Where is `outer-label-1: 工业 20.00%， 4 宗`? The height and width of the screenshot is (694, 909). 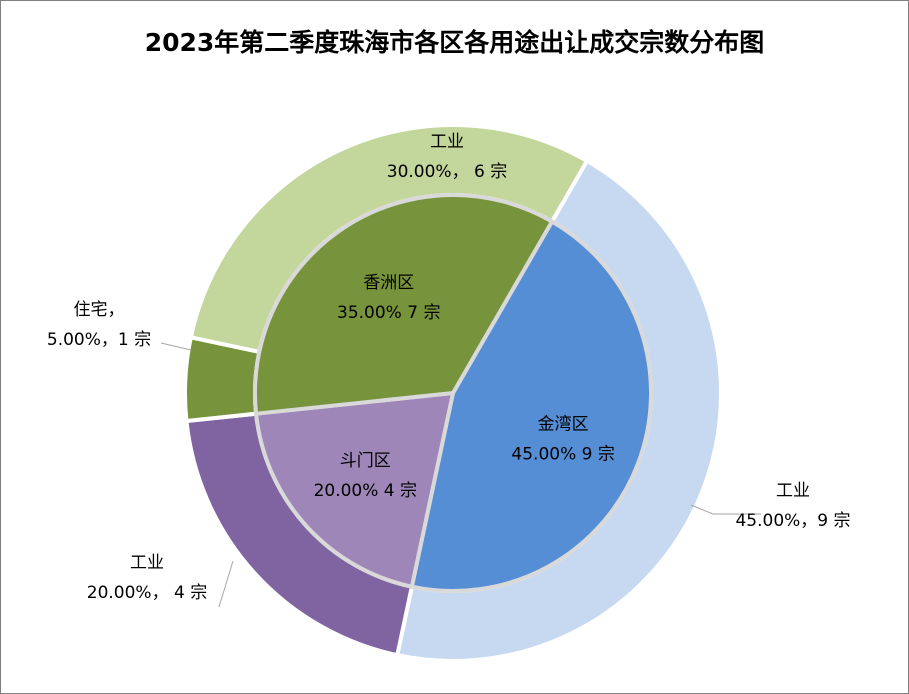
outer-label-1: 工业 20.00%， 4 宗 is located at coordinates (147, 578).